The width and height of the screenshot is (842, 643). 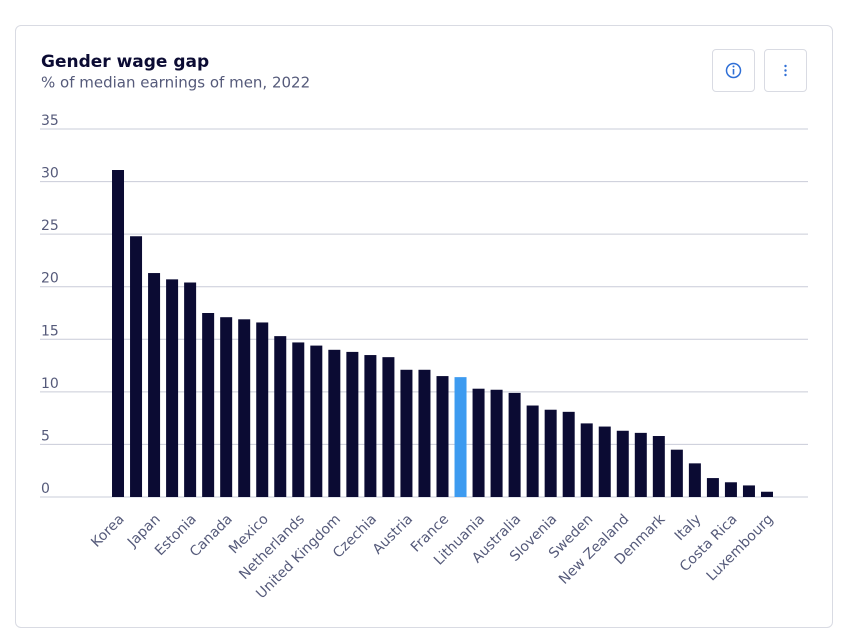 I want to click on menu-button, so click(x=785, y=70).